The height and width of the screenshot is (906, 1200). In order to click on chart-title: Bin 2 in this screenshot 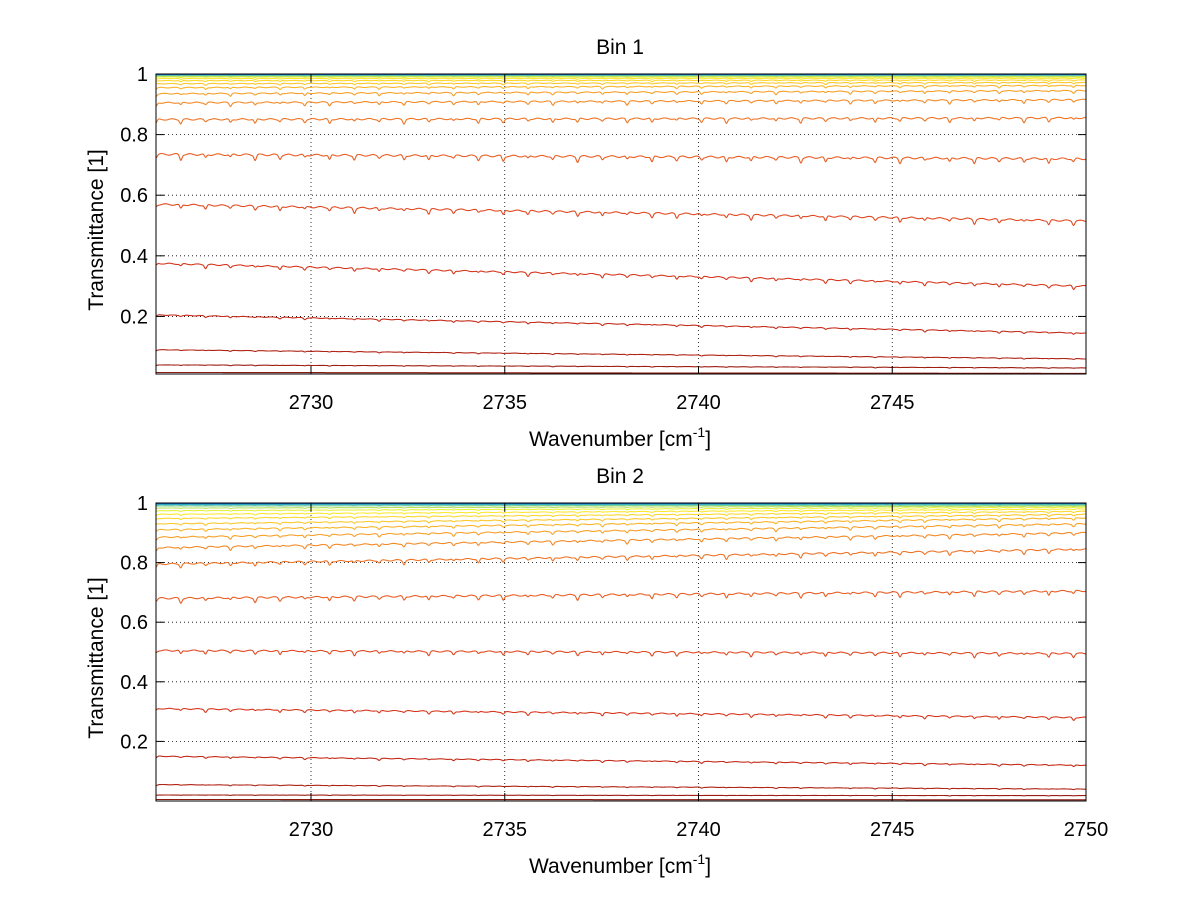, I will do `click(620, 476)`.